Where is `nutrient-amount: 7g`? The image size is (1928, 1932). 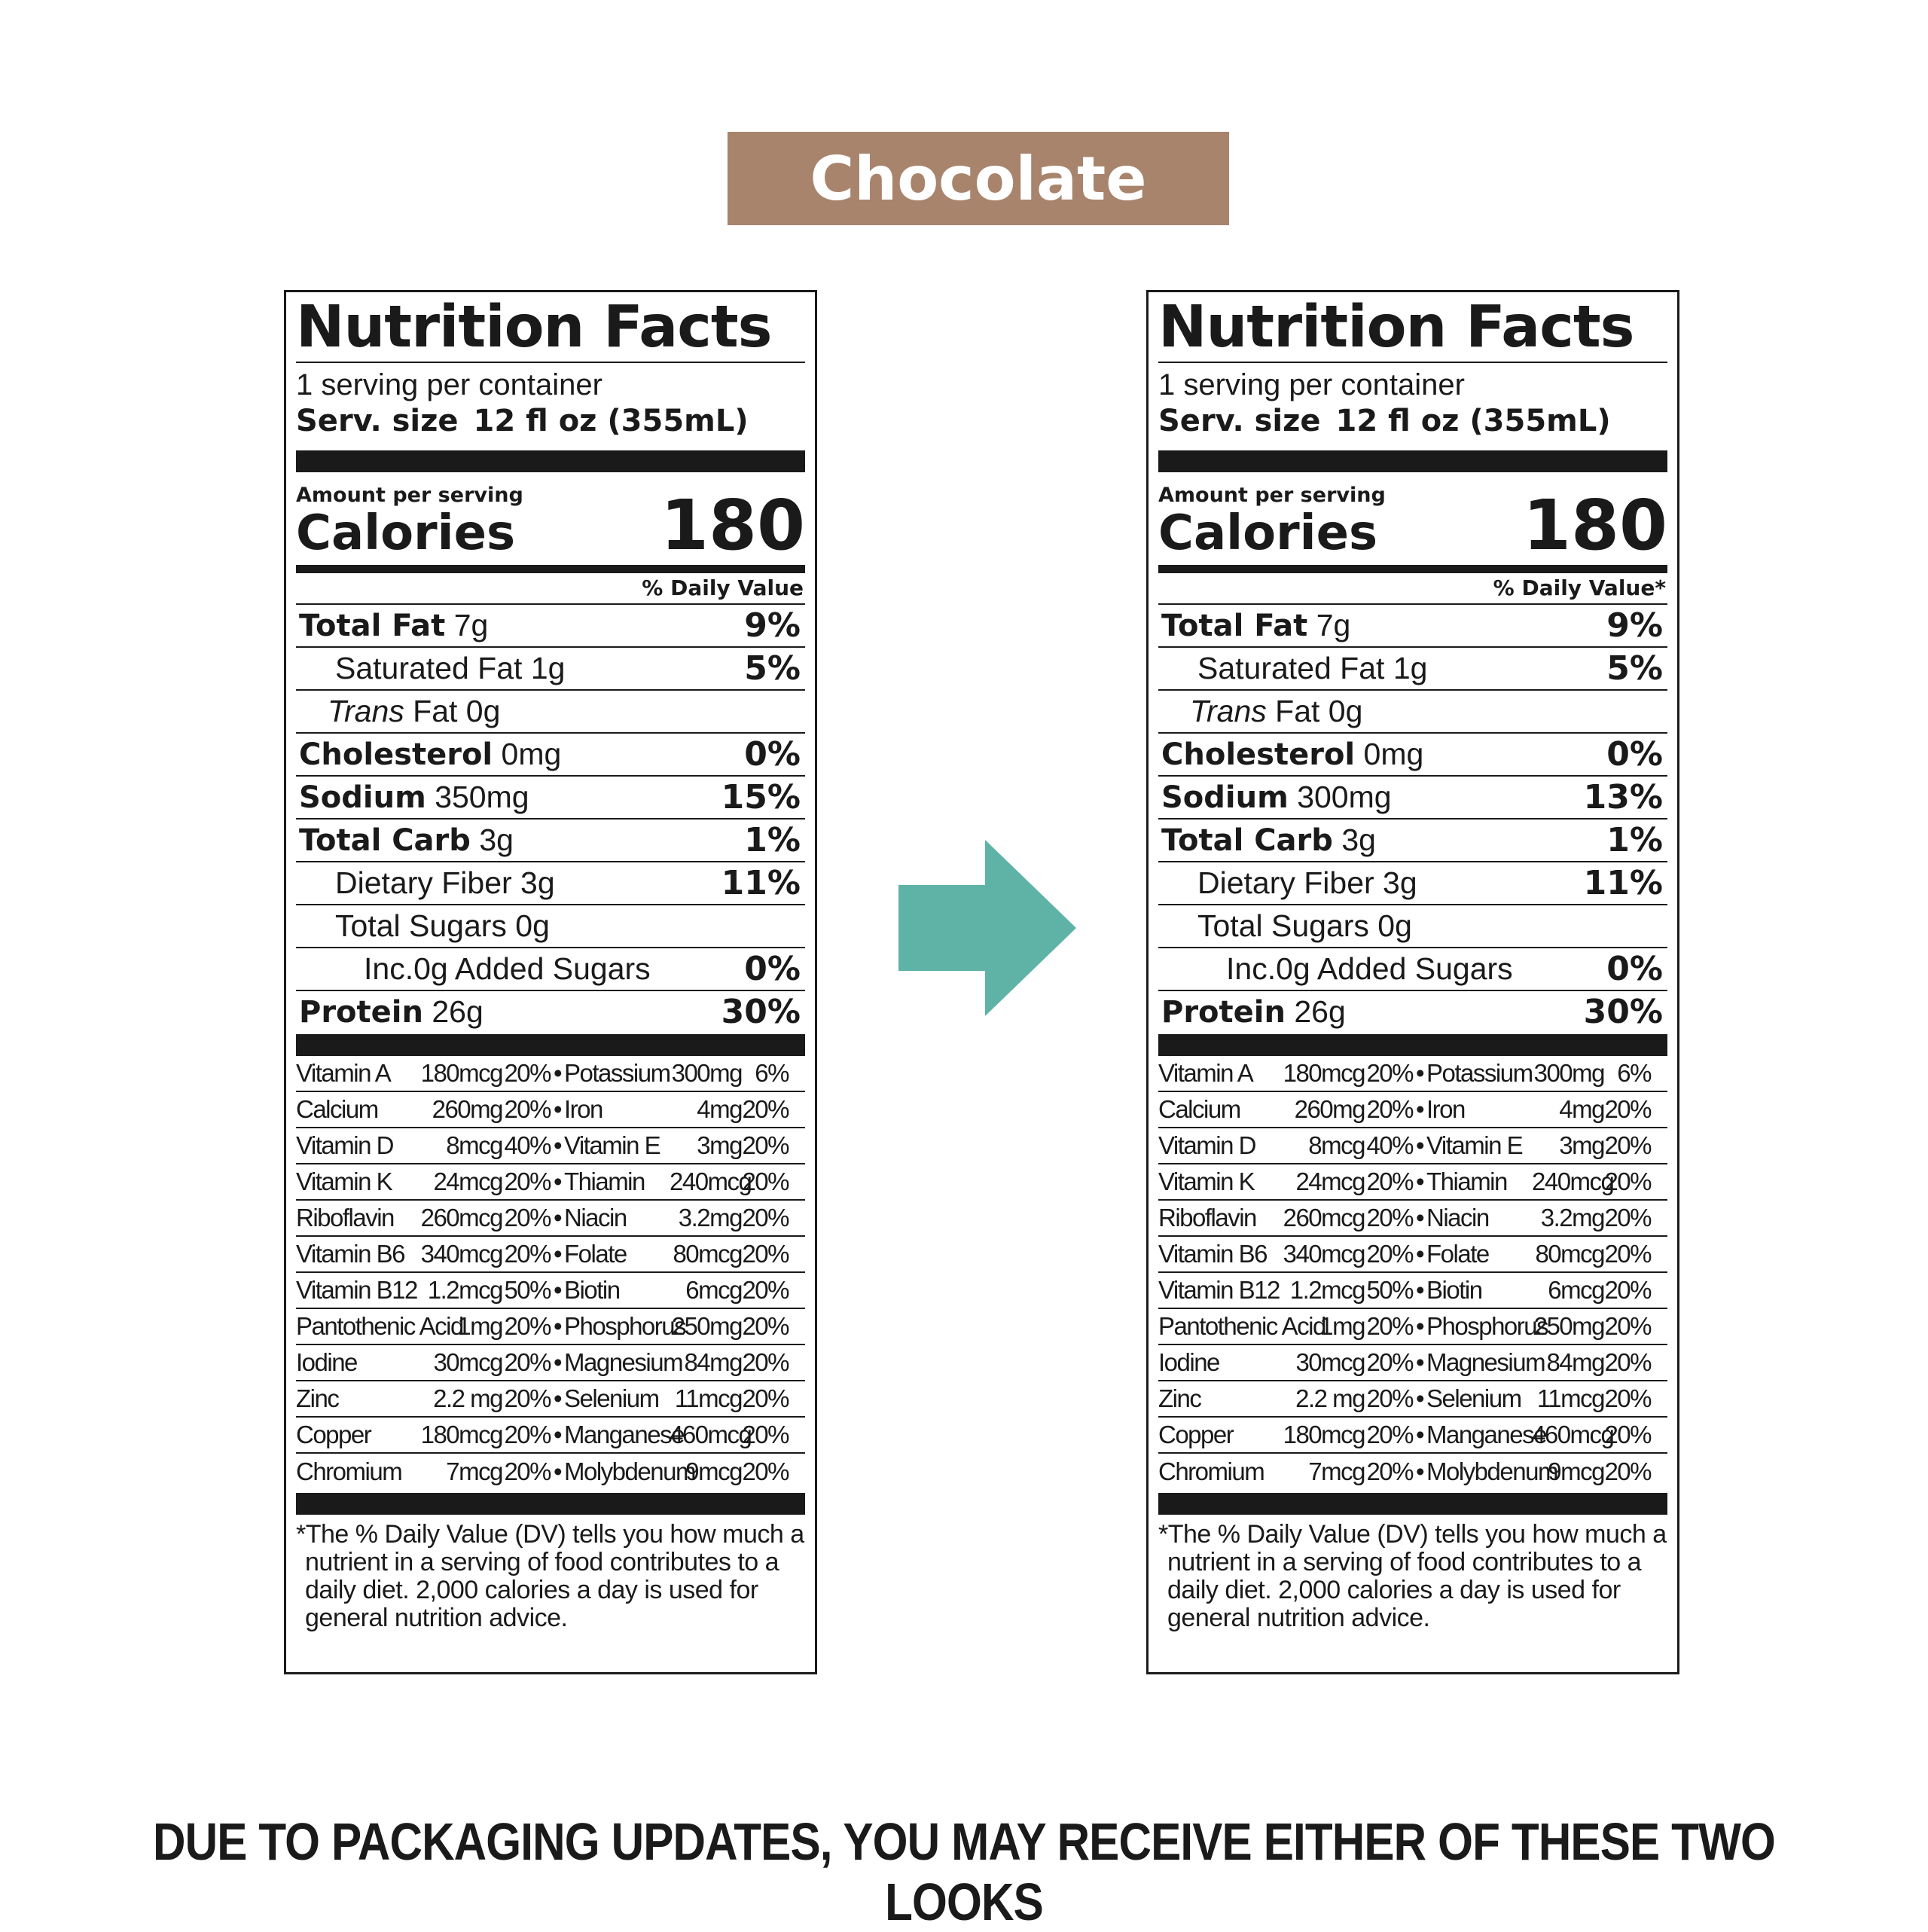 nutrient-amount: 7g is located at coordinates (1329, 625).